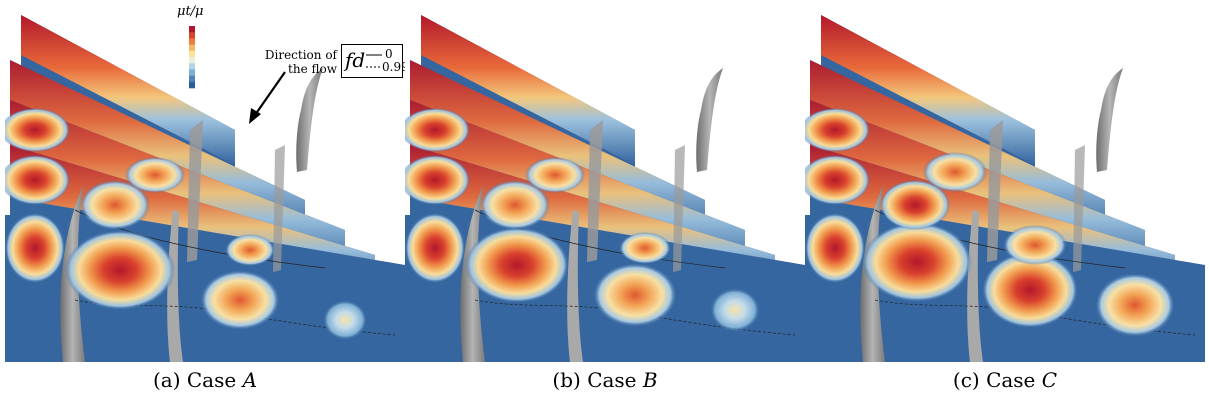 This screenshot has height=403, width=1209. I want to click on caption-b: (b) Case B, so click(605, 380).